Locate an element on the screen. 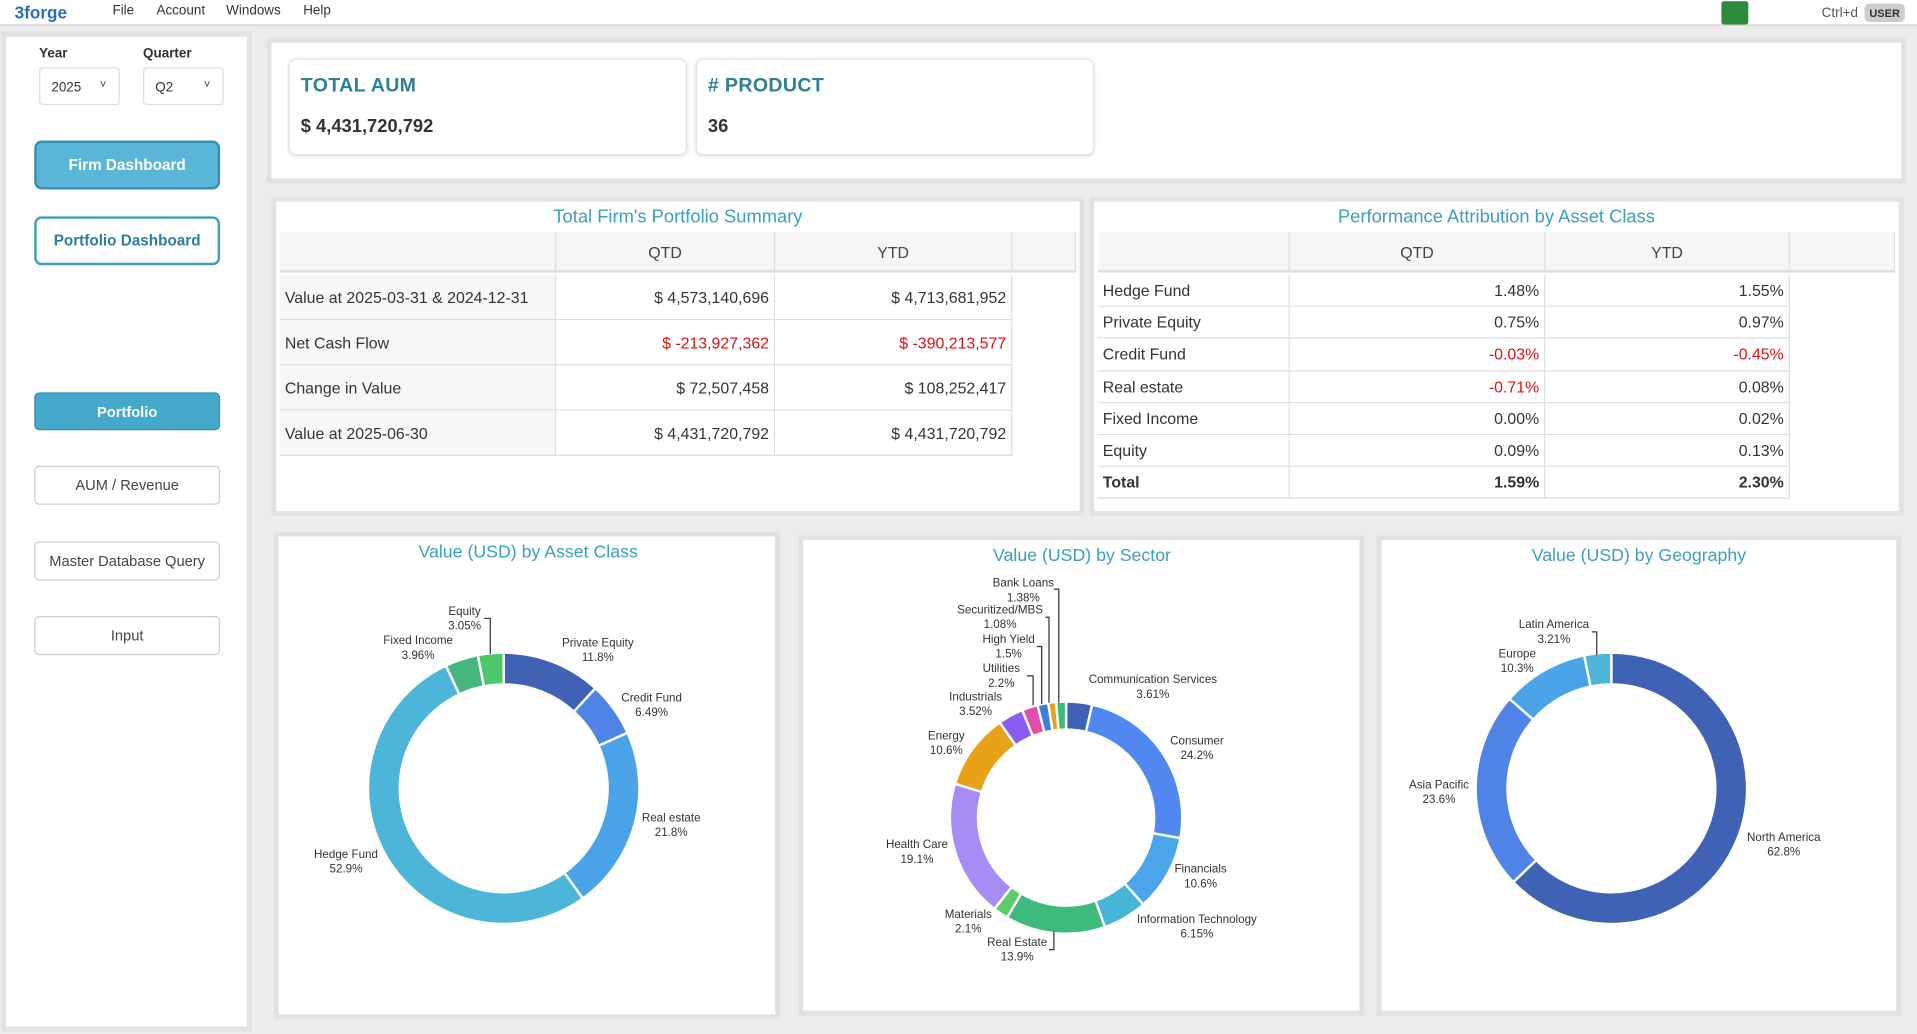 The height and width of the screenshot is (1034, 1917). slice-label: Consumer is located at coordinates (1197, 740).